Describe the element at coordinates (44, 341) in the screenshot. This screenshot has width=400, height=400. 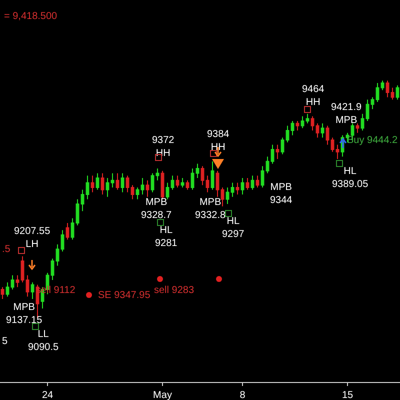
I see `text: LL 9090.5` at that location.